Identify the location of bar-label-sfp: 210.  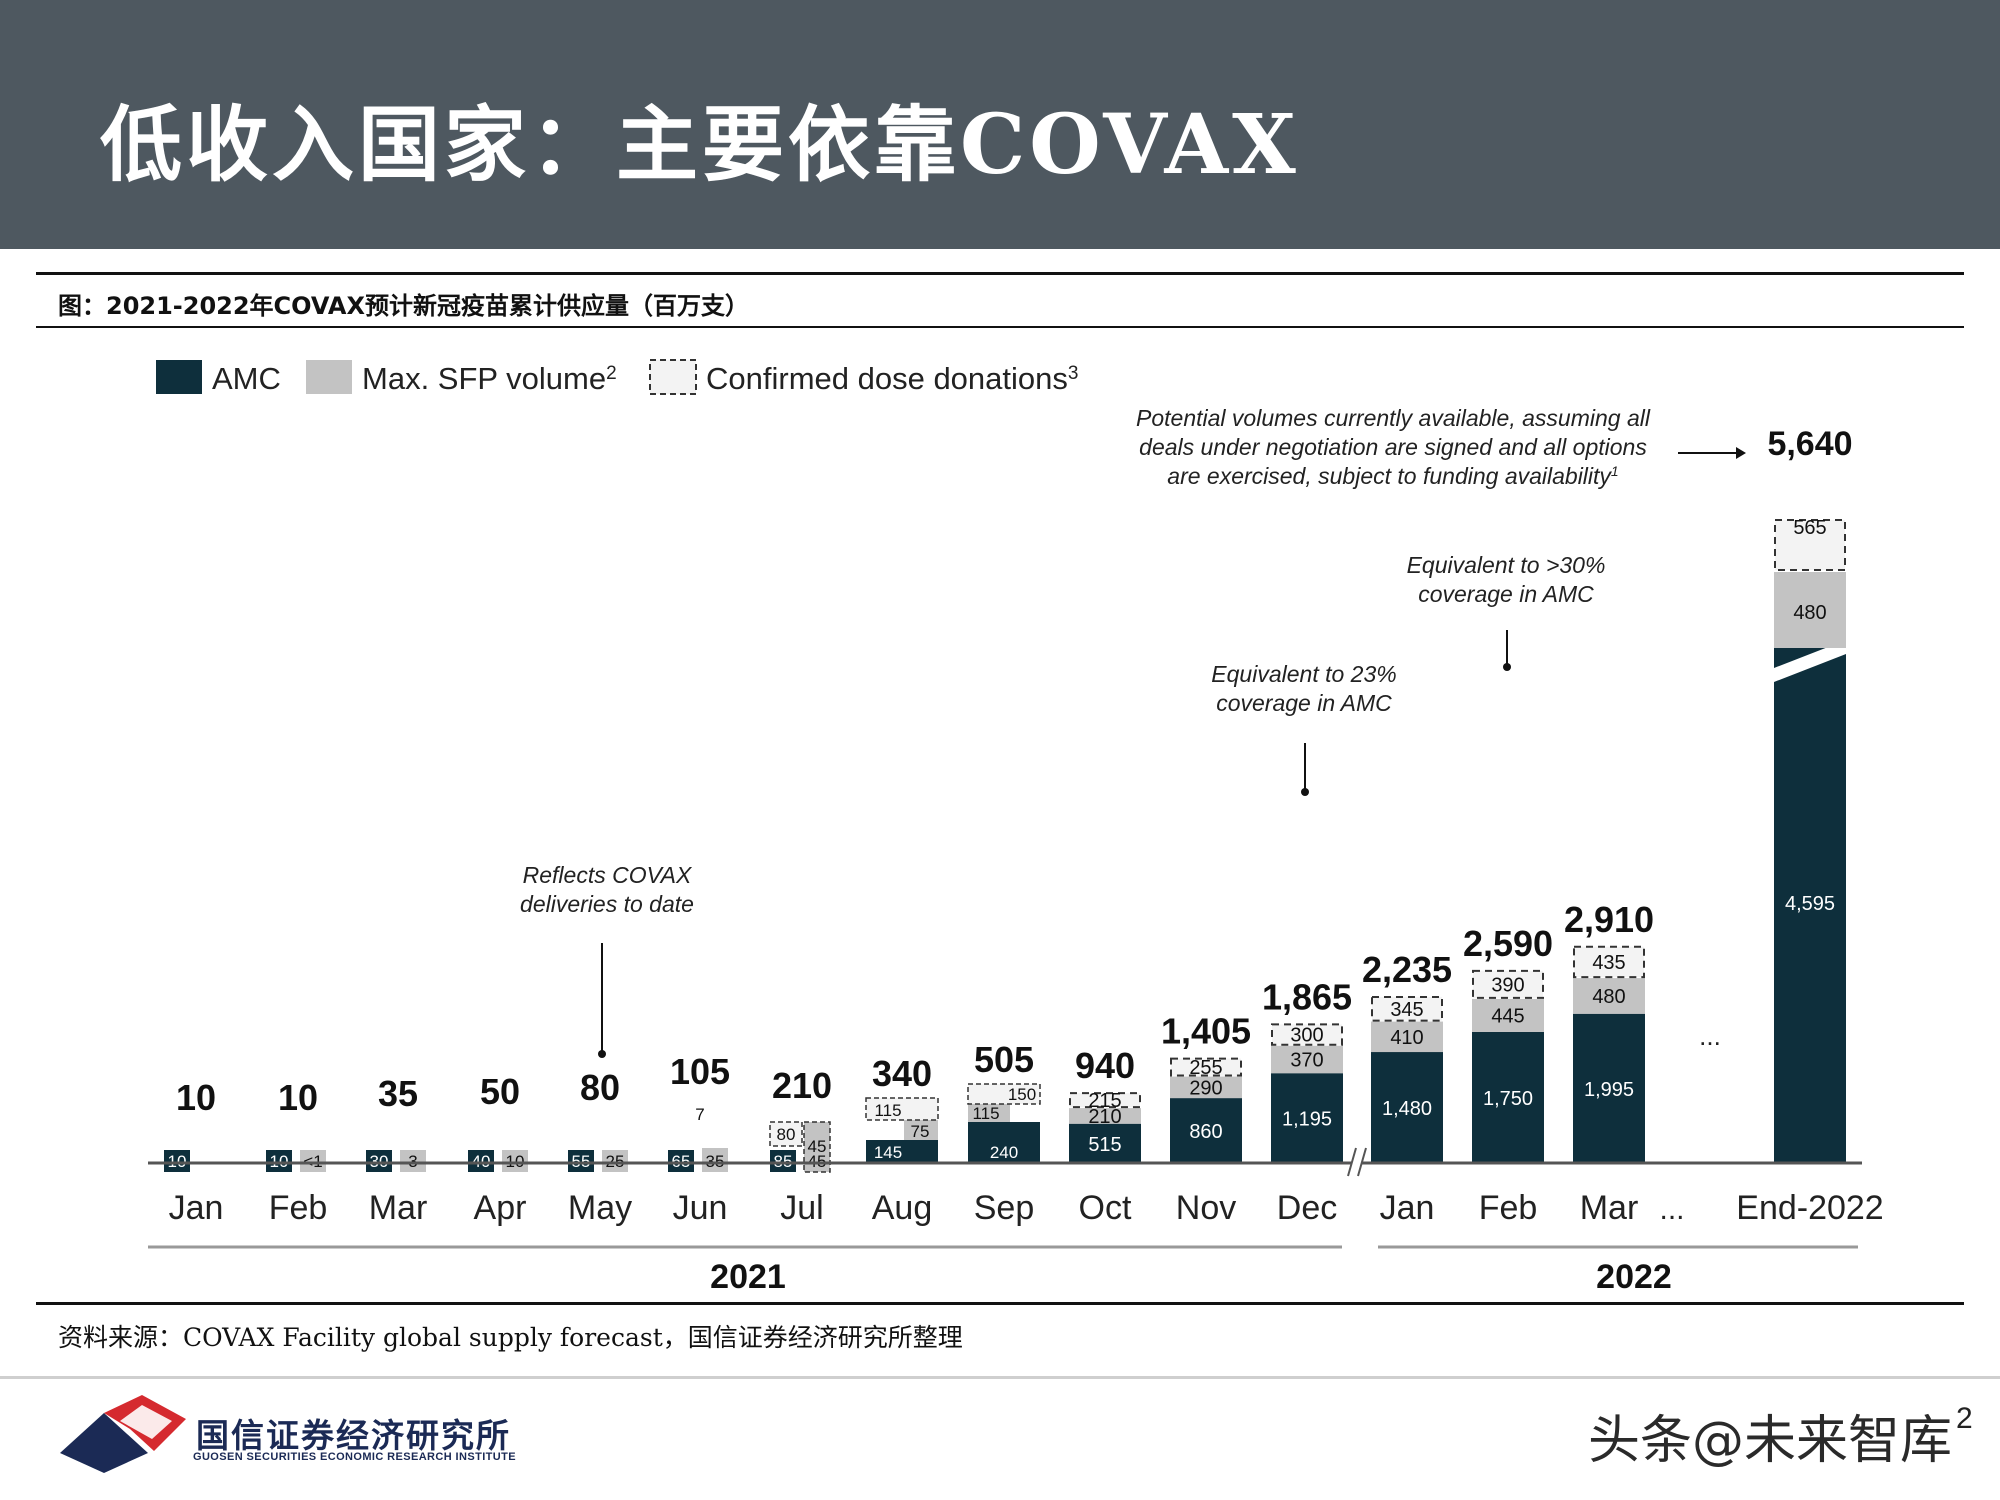
(1104, 1117).